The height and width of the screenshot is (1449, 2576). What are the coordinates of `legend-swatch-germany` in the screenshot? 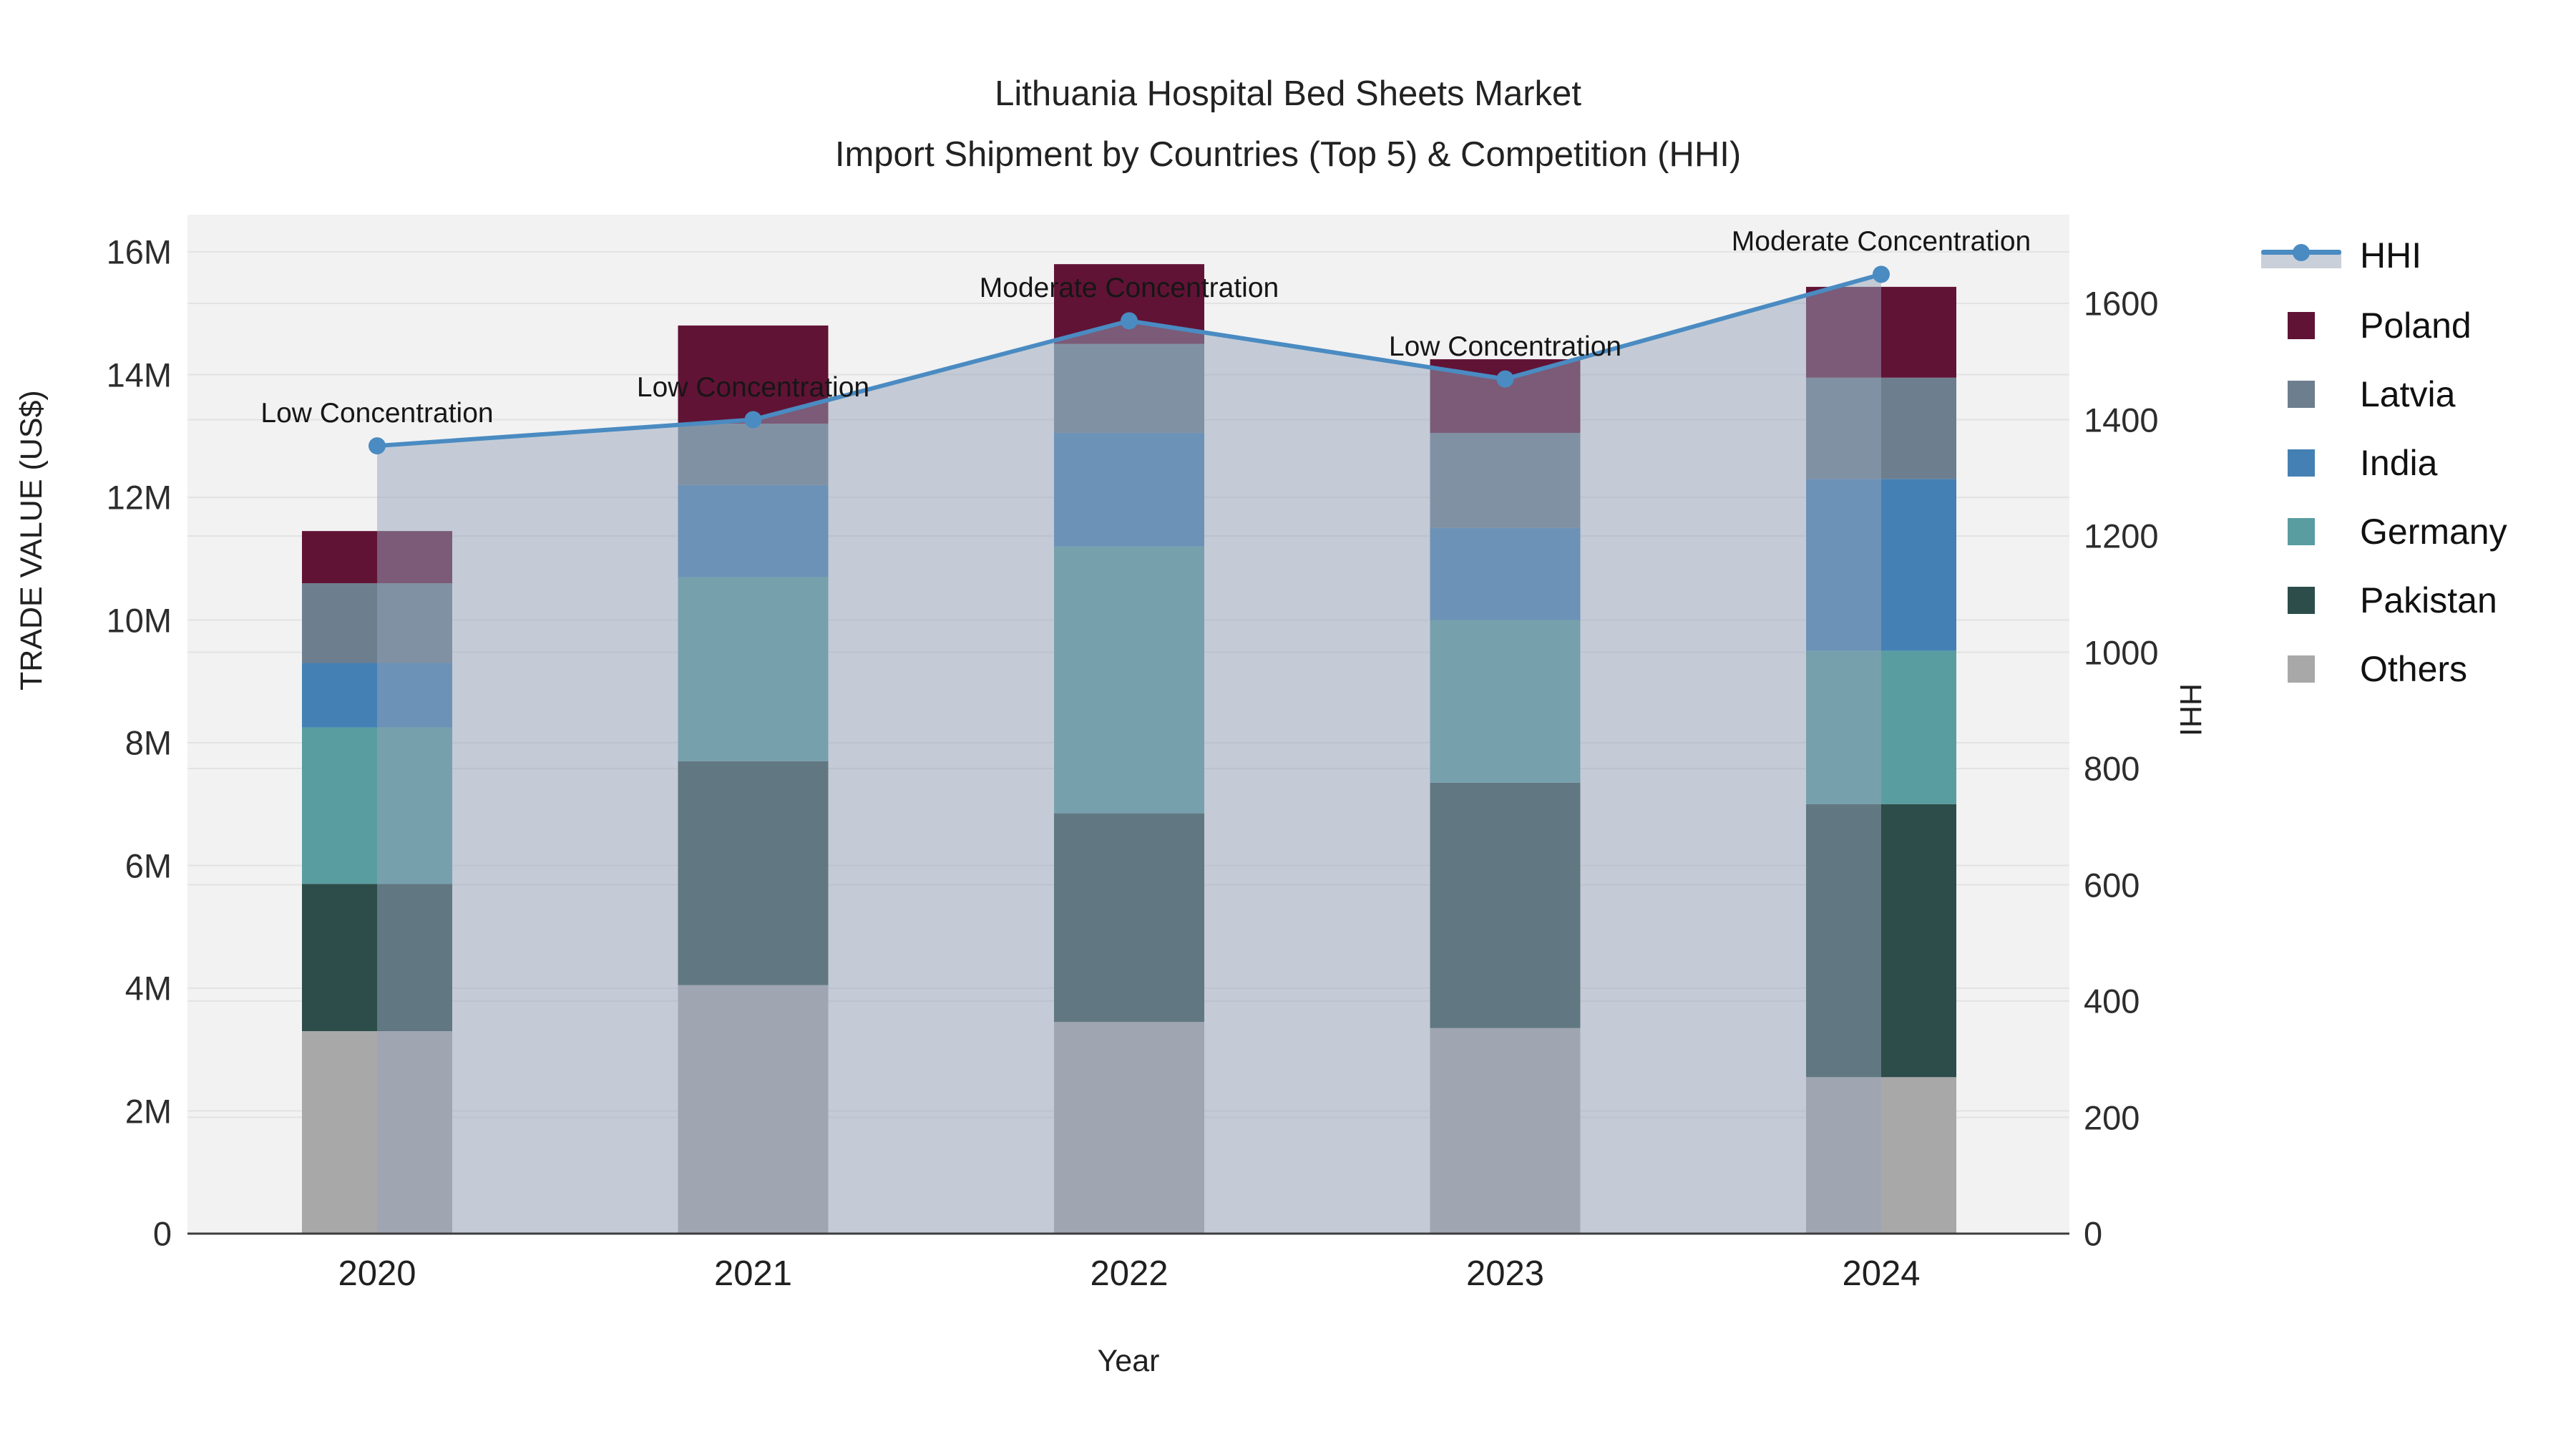 It's located at (2301, 531).